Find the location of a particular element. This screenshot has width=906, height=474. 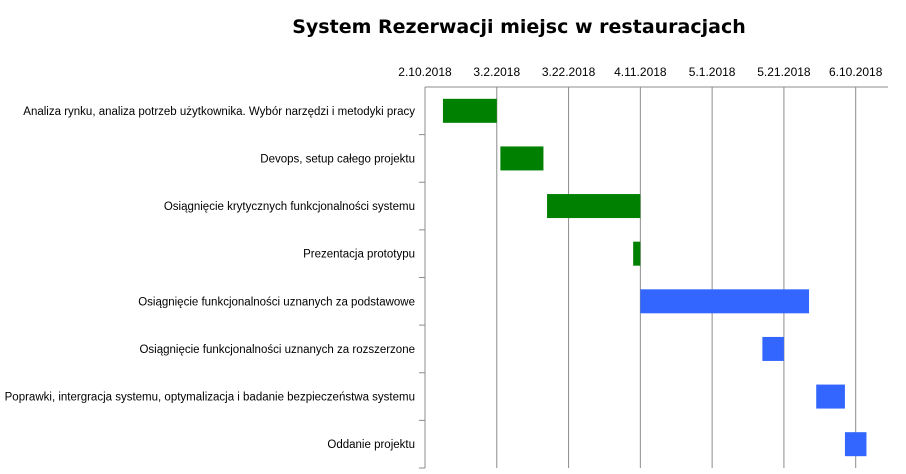

chart-title: System Rezerwacji miejsc w restauracjach is located at coordinates (519, 27).